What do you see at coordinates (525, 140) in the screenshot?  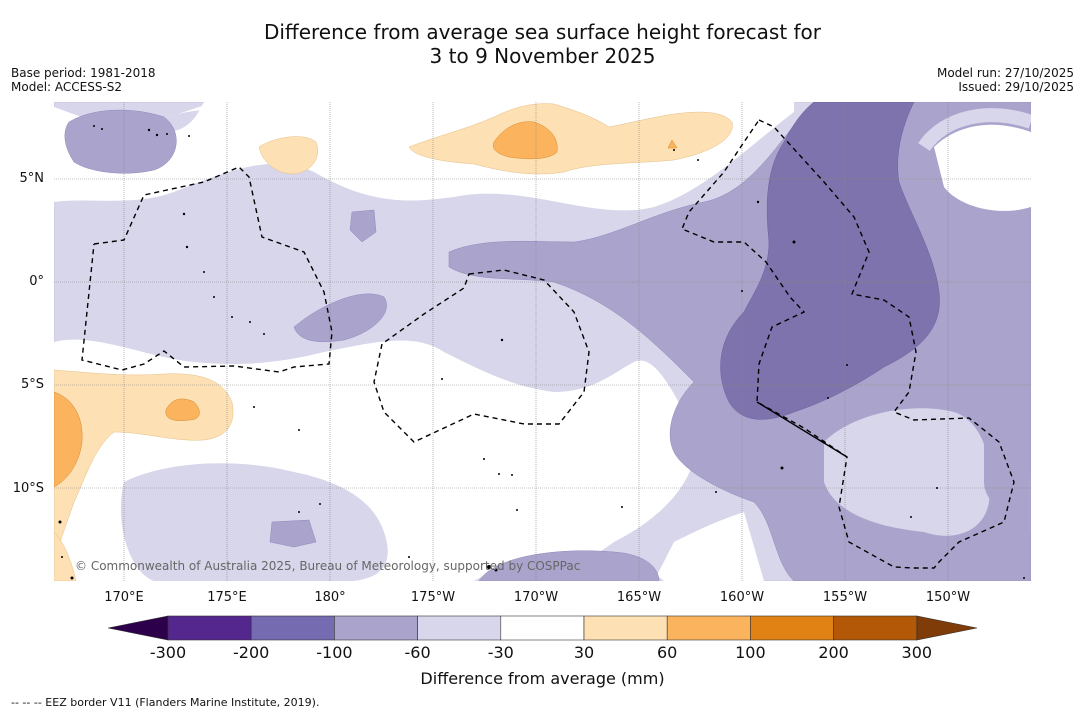 I see `contour-orange-north` at bounding box center [525, 140].